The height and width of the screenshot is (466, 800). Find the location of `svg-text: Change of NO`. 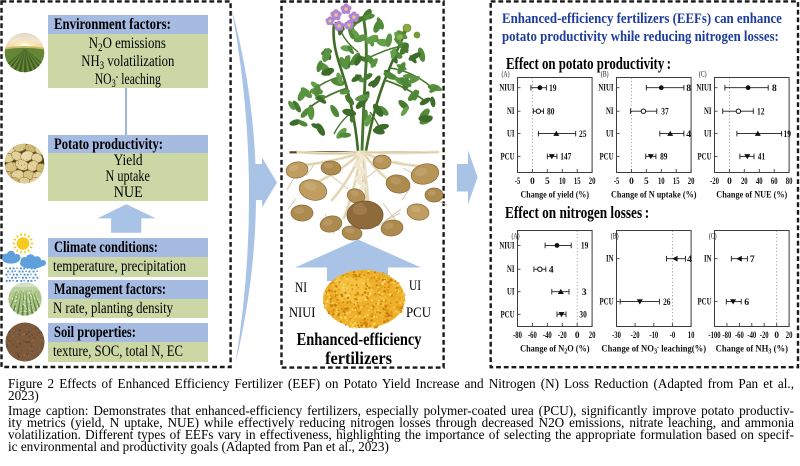

svg-text: Change of NO is located at coordinates (627, 349).